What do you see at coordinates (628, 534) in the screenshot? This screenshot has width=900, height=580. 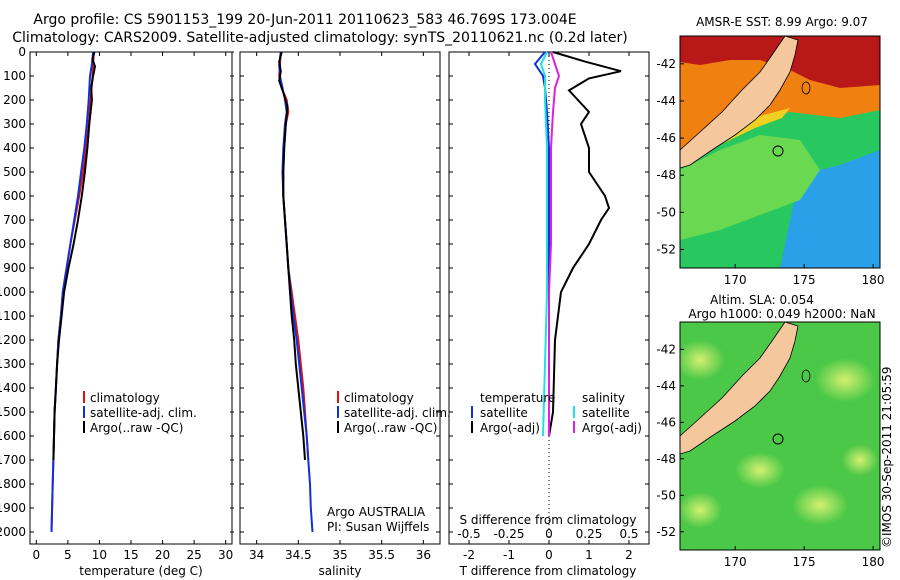 I see `s-tick-label: 0.5` at bounding box center [628, 534].